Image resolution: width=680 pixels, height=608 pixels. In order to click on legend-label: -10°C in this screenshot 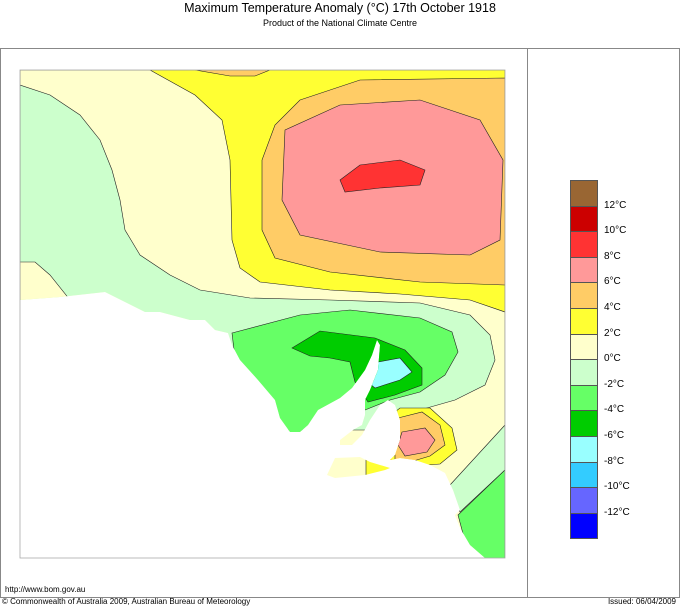, I will do `click(617, 487)`.